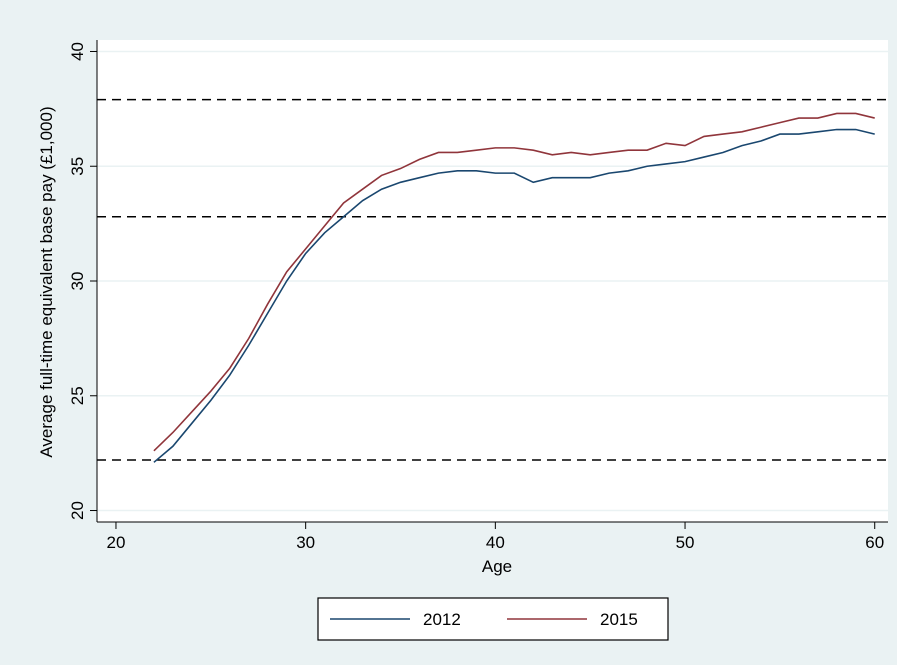 The height and width of the screenshot is (665, 897). I want to click on x-axis-label: Age, so click(497, 566).